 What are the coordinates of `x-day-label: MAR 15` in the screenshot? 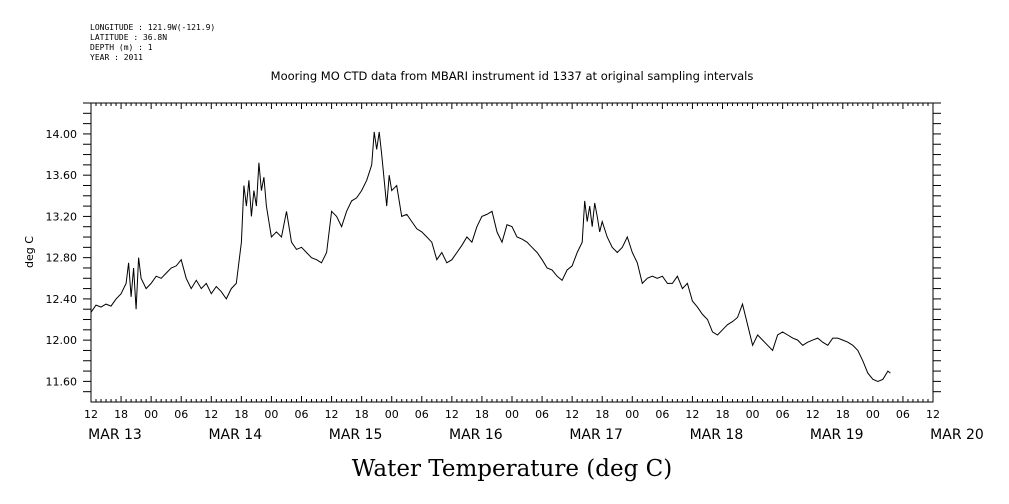 It's located at (356, 435).